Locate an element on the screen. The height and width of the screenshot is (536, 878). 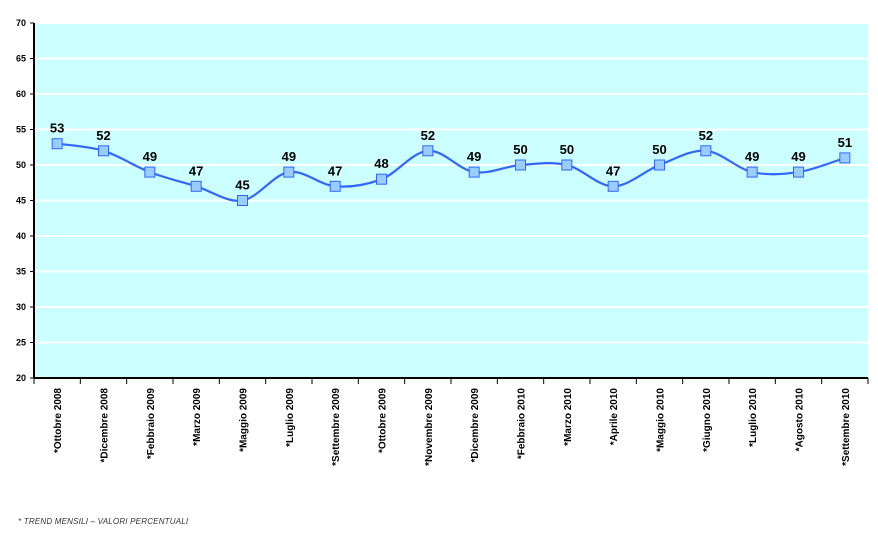
x-tick-label: *Marzo 2010 is located at coordinates (568, 417).